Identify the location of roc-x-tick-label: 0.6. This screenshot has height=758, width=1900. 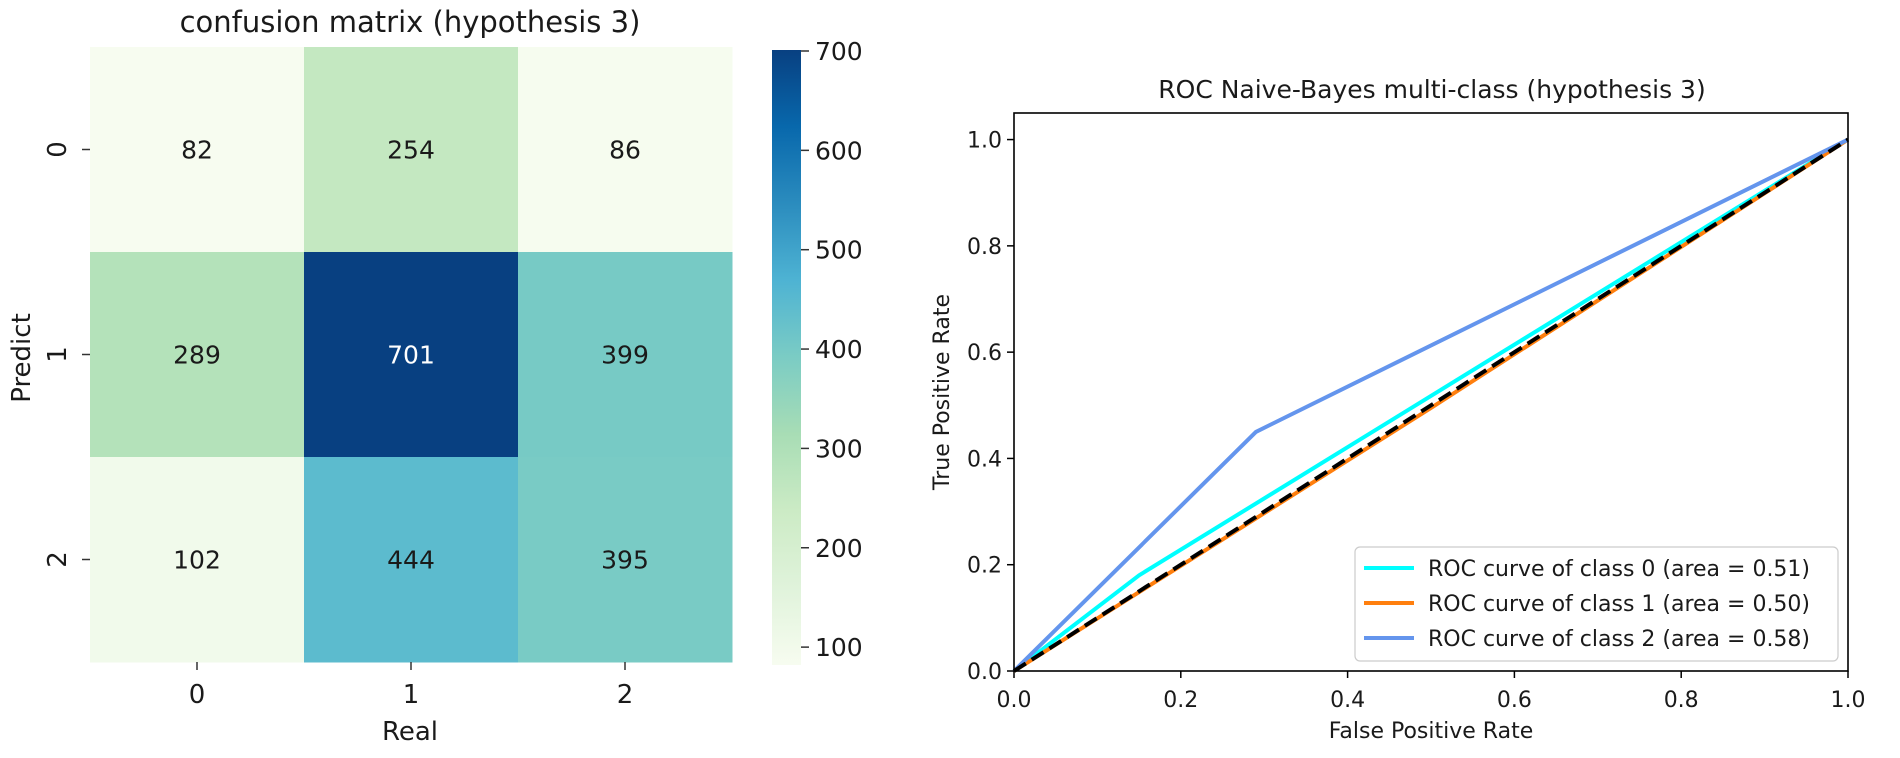
(1514, 700).